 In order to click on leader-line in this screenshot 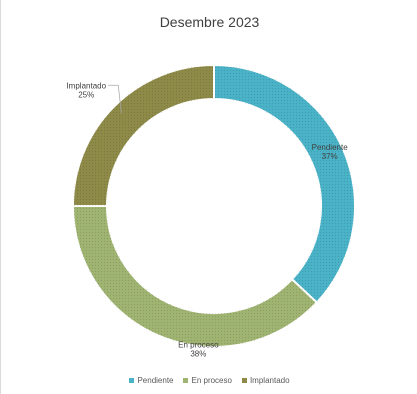, I will do `click(115, 99)`.